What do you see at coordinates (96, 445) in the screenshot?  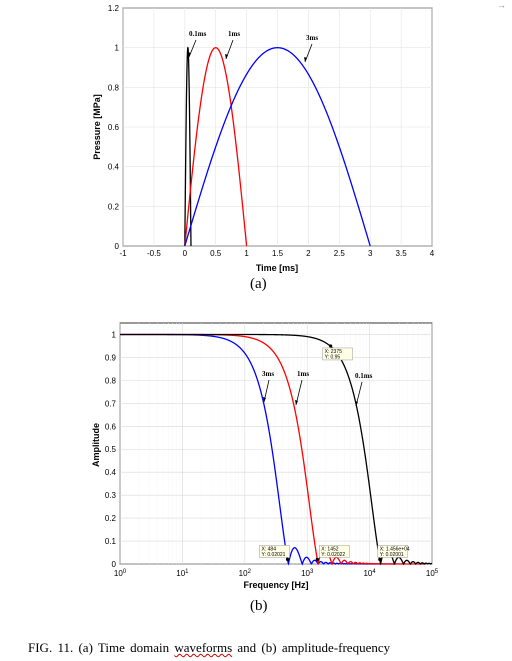 I see `figure-b-ylabel: Amplitude` at bounding box center [96, 445].